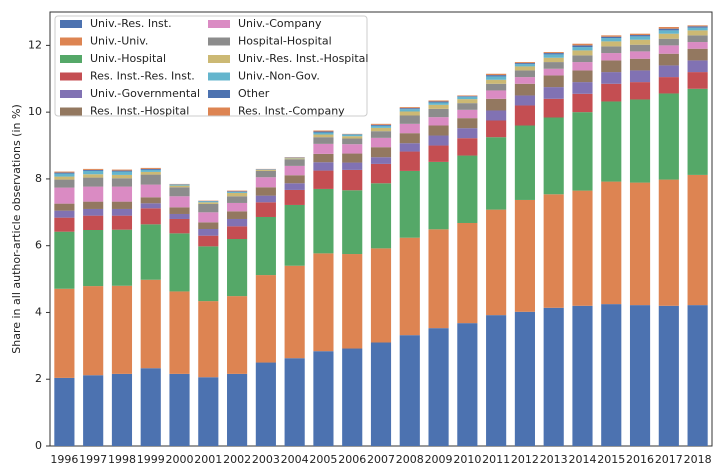  I want to click on legend-label: Res. Inst.-Res. Inst., so click(142, 76).